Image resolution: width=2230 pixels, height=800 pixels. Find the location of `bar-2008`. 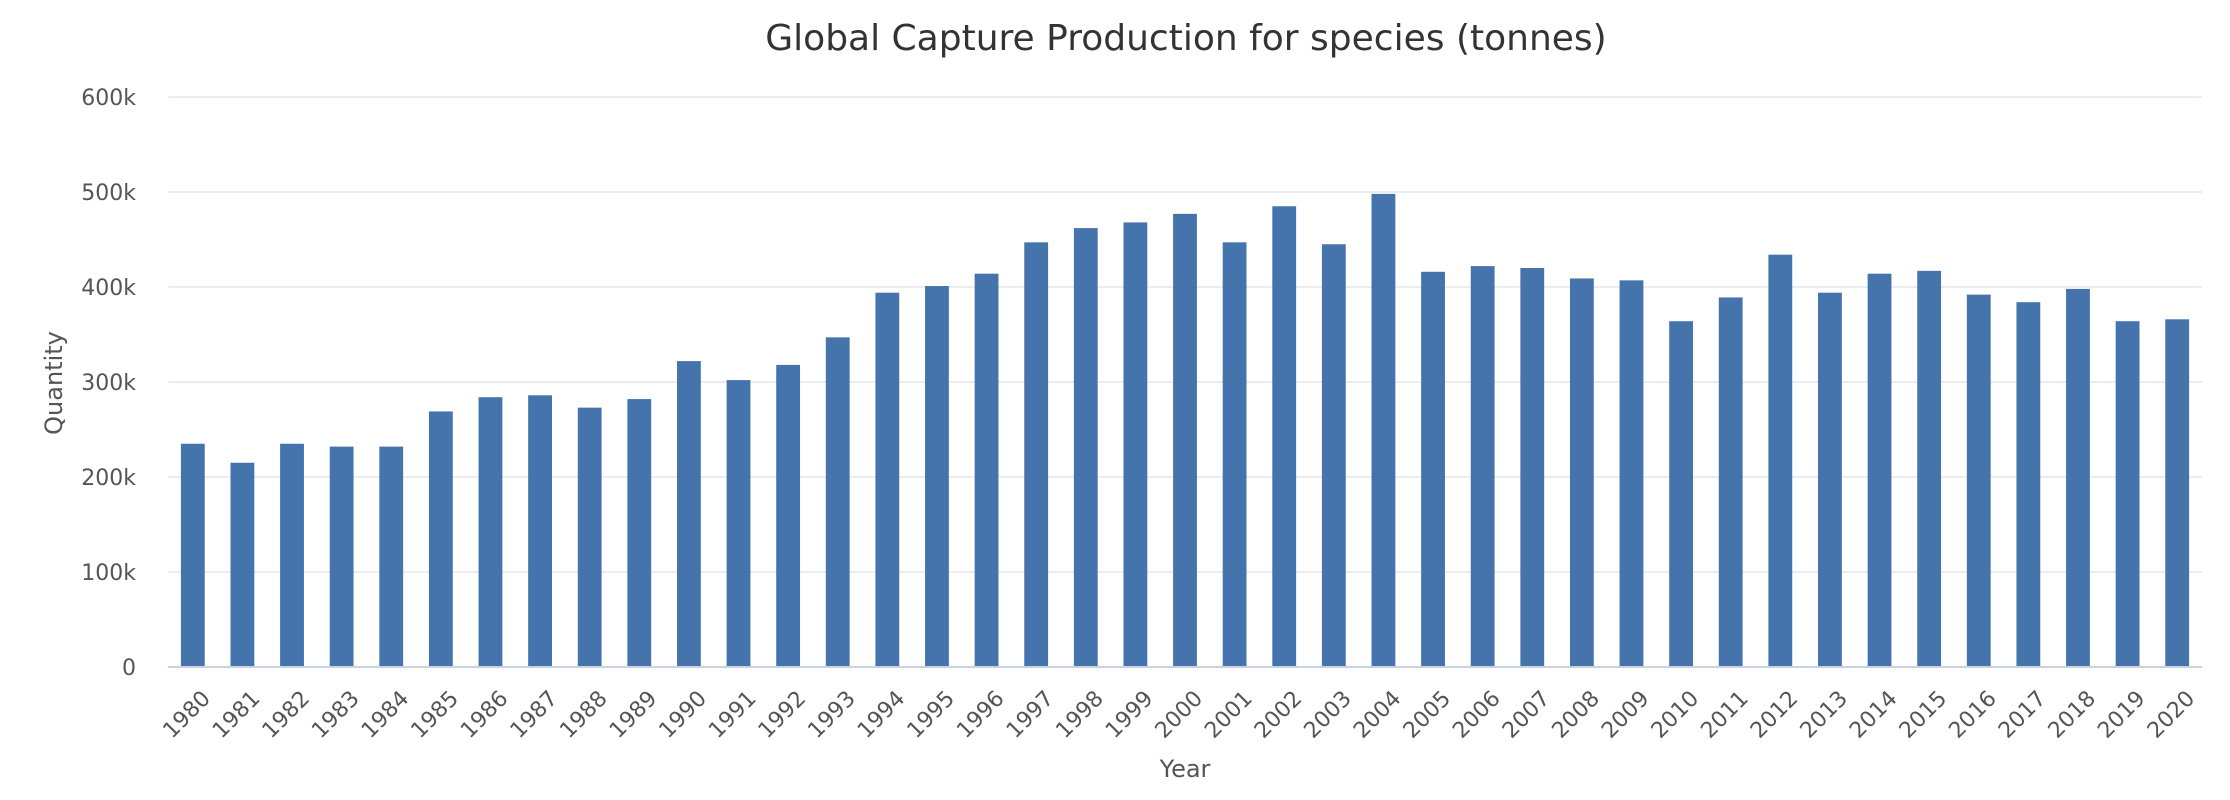

bar-2008 is located at coordinates (1581, 472).